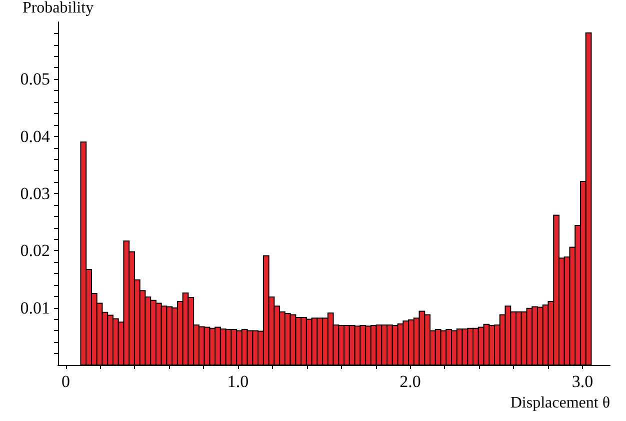 The width and height of the screenshot is (626, 421). What do you see at coordinates (410, 381) in the screenshot?
I see `x-tick-label: 2.0` at bounding box center [410, 381].